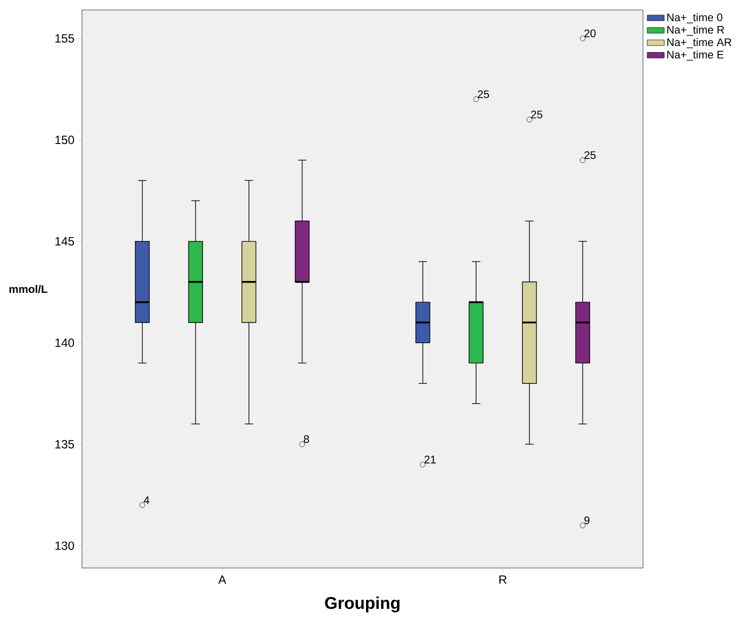 This screenshot has height=635, width=750. Describe the element at coordinates (590, 33) in the screenshot. I see `annotation: 20` at that location.